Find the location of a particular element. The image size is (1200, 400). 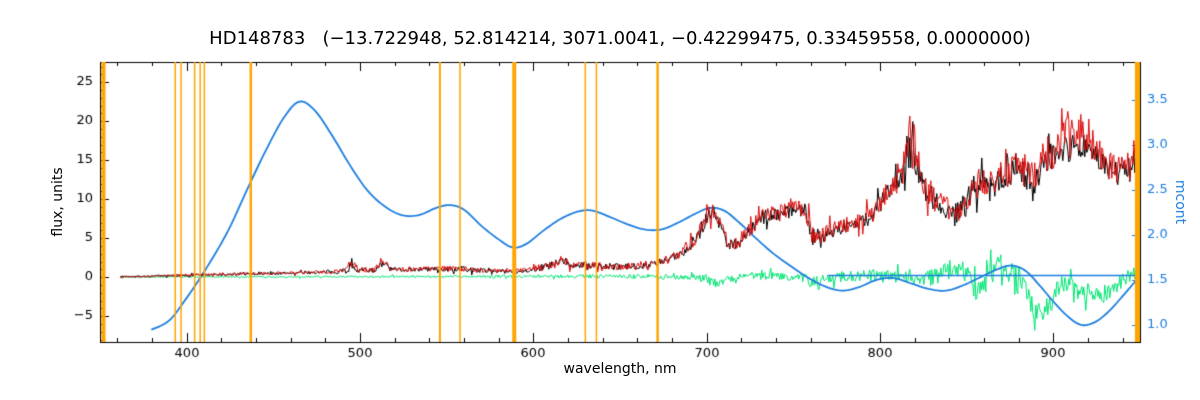

y-axis-left-label: flux, units is located at coordinates (58, 202).